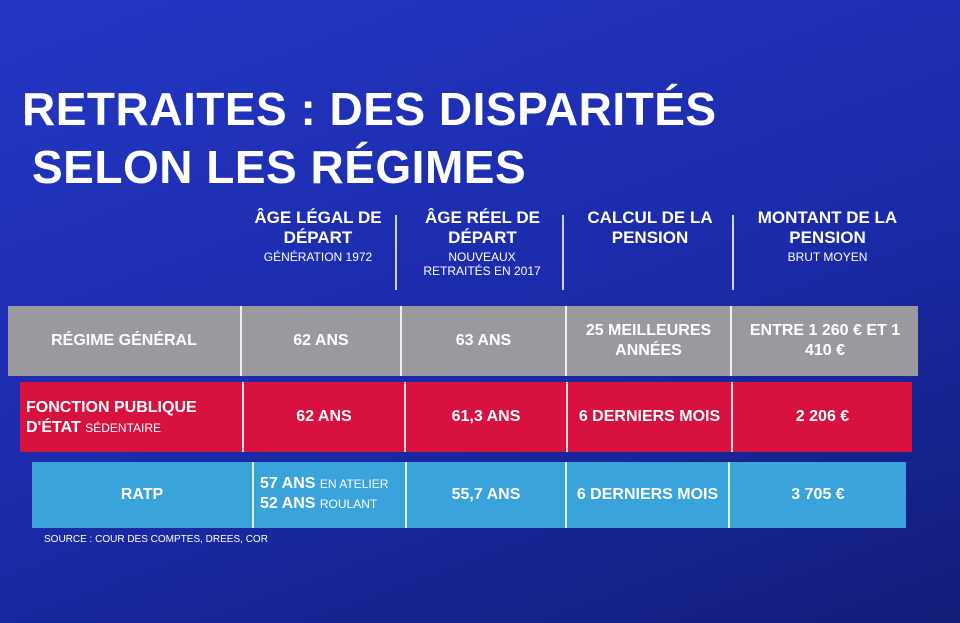 This screenshot has height=623, width=960. Describe the element at coordinates (354, 484) in the screenshot. I see `cell-note: EN ATELIER` at that location.